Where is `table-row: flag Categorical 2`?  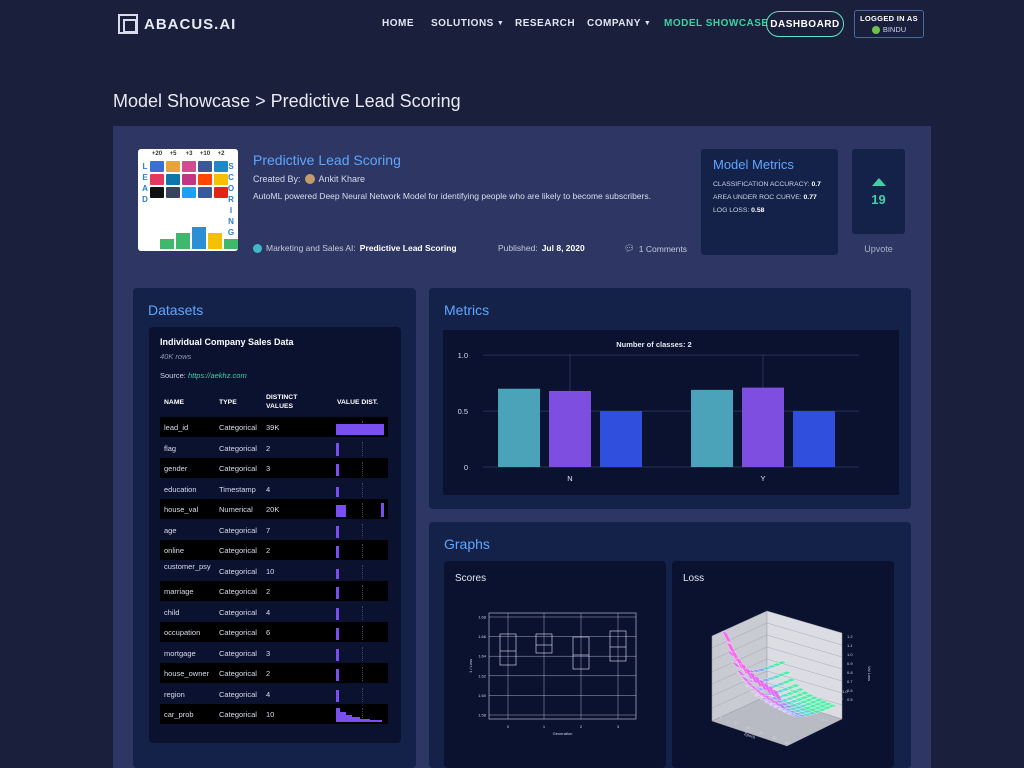 table-row: flag Categorical 2 is located at coordinates (274, 448).